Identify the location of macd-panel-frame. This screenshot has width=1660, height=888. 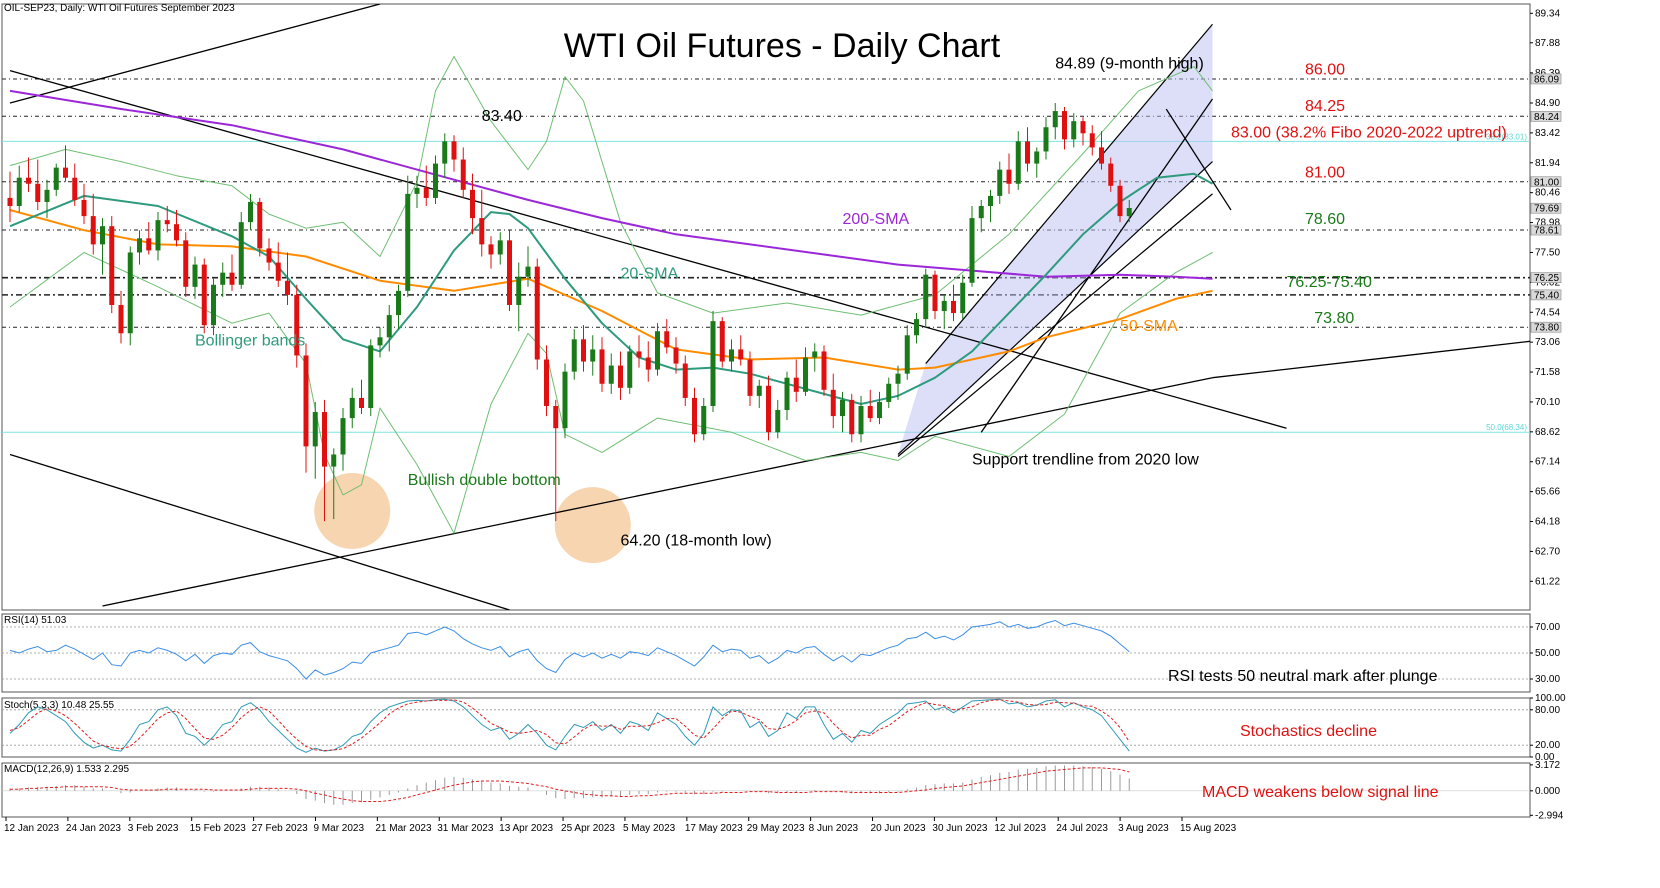
(766, 790).